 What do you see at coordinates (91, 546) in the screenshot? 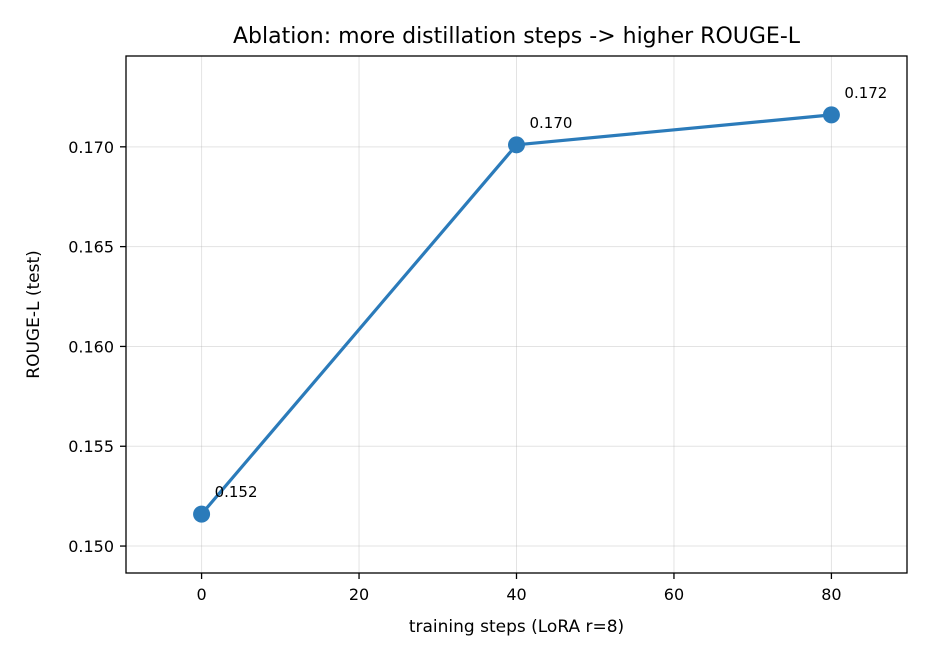
I see `y-tick-label: 0.150` at bounding box center [91, 546].